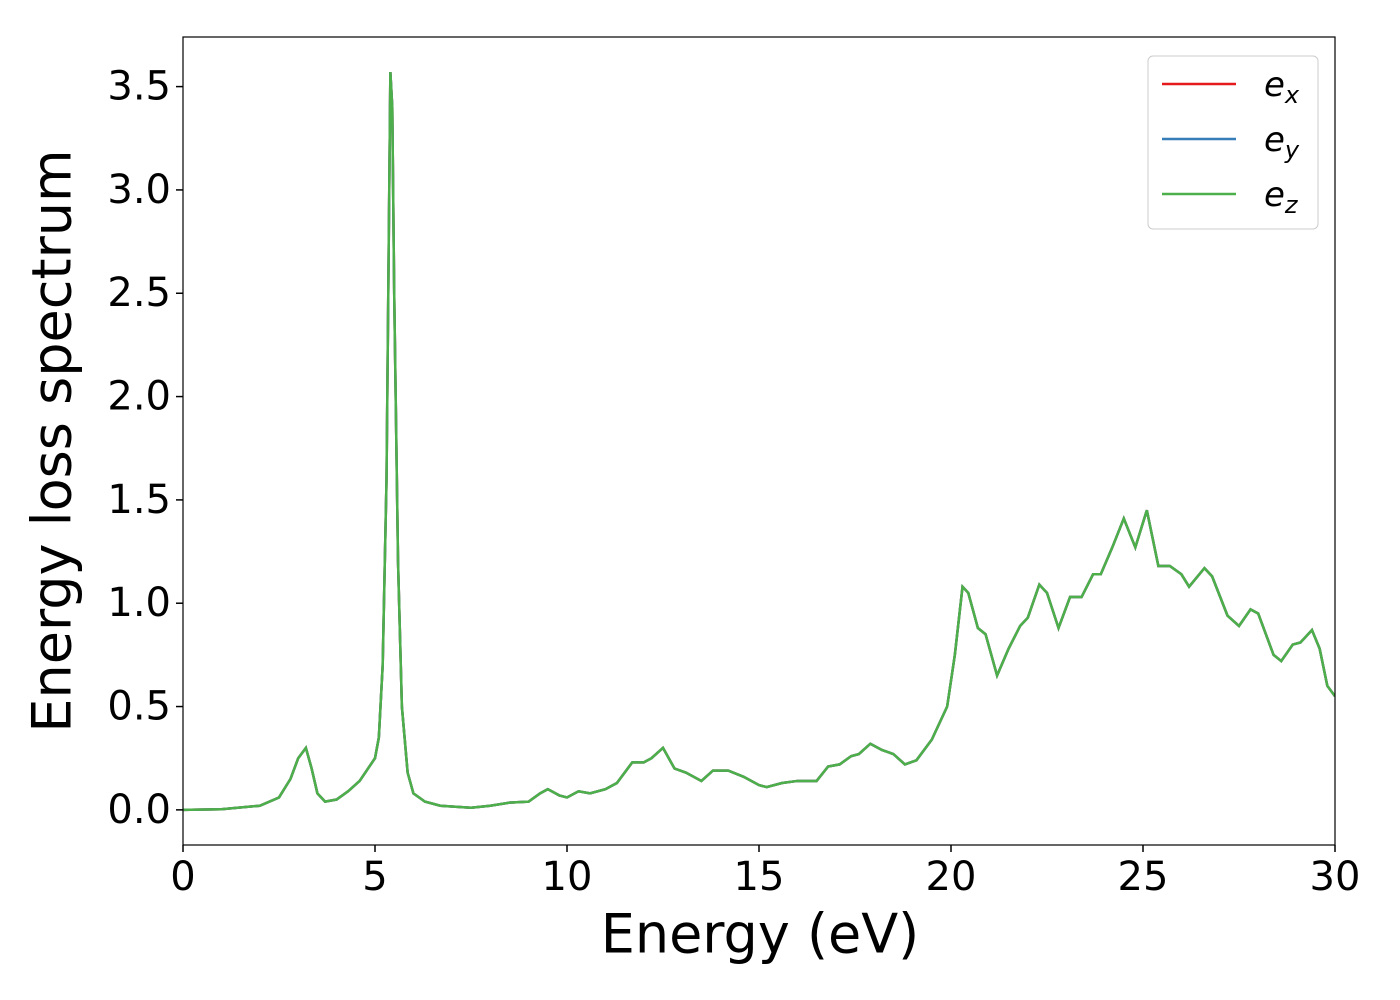  Describe the element at coordinates (139, 707) in the screenshot. I see `y-tick-label: 0.5` at that location.